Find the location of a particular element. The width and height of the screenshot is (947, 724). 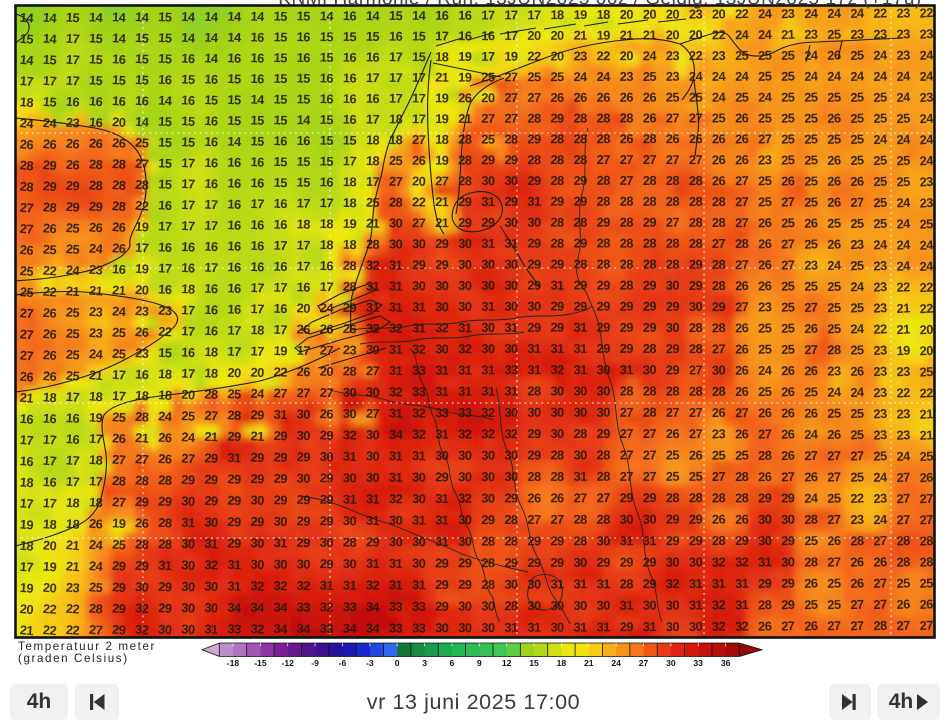

svg-text: 19 is located at coordinates (442, 118).